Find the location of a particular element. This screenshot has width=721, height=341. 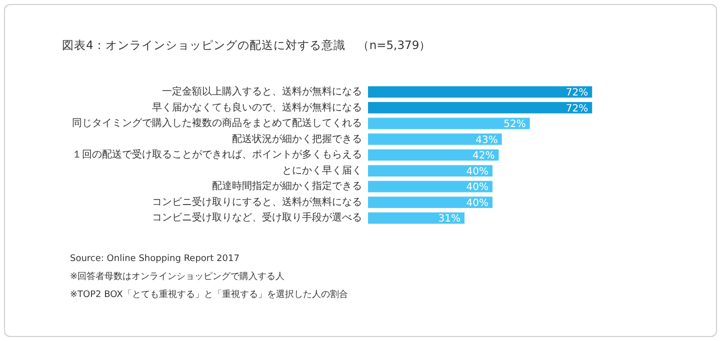

data-label: 31% is located at coordinates (449, 219).